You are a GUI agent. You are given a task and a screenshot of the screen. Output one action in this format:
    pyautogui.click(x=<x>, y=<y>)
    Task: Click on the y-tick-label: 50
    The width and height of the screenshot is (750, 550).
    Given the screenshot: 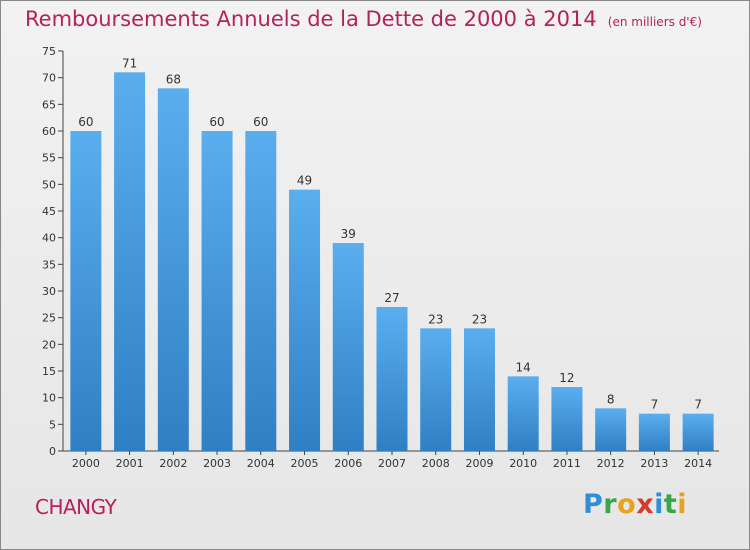 What is the action you would take?
    pyautogui.click(x=49, y=184)
    